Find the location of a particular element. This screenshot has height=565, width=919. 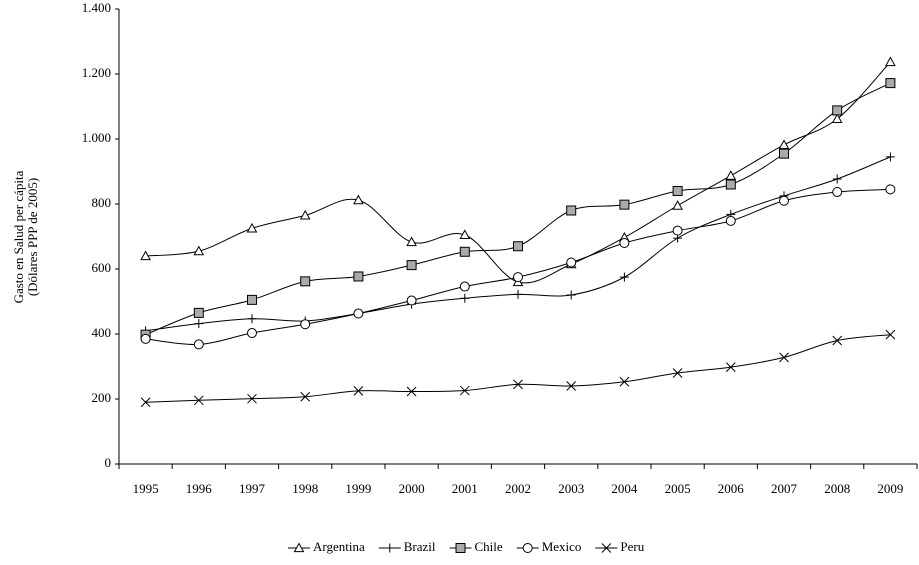

legend-label: Brazil is located at coordinates (420, 546).